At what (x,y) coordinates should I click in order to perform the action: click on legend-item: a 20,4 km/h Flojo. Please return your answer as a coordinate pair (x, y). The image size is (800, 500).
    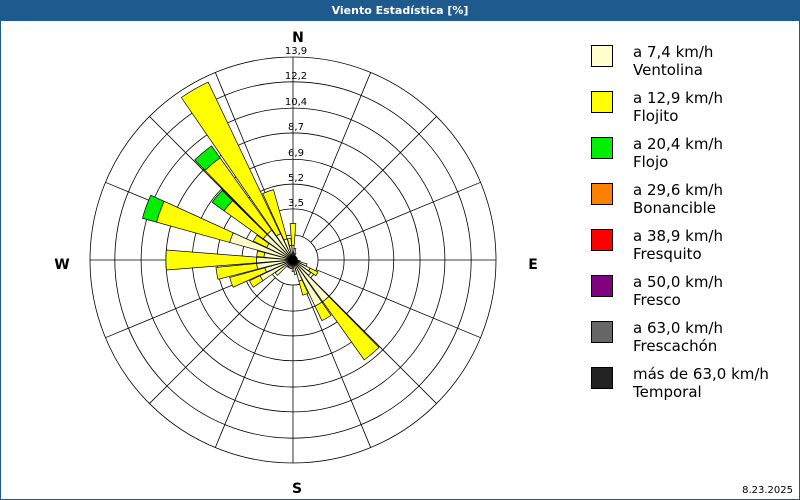
    Looking at the image, I should click on (657, 153).